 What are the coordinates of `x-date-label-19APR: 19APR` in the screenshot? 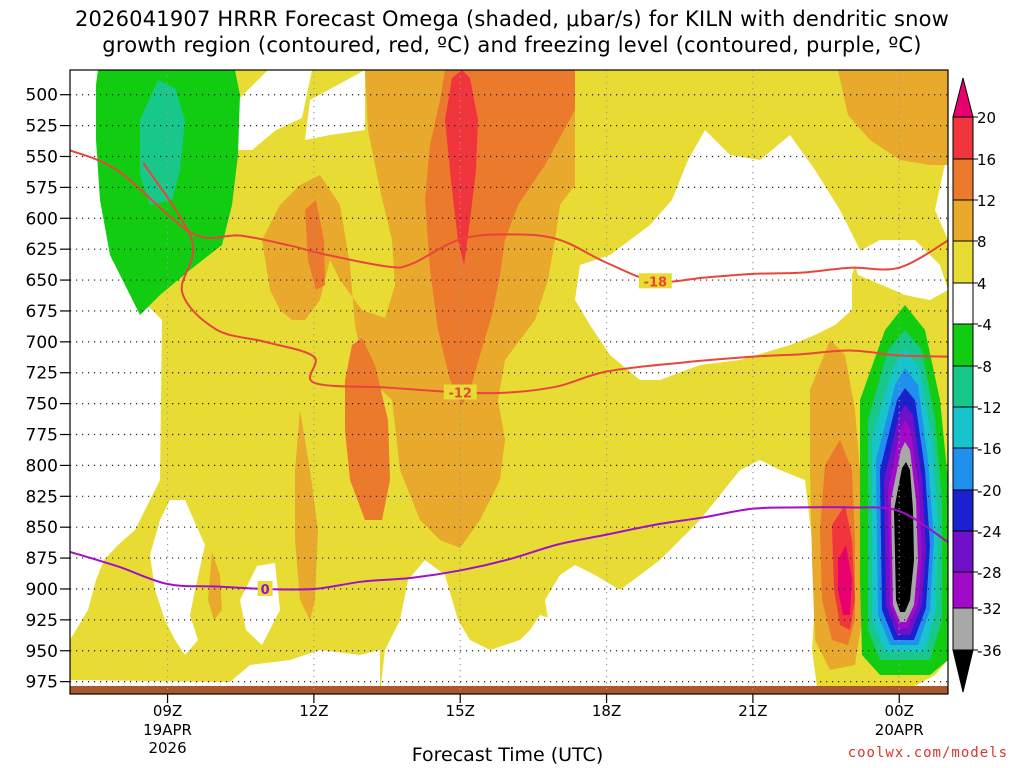 It's located at (167, 730).